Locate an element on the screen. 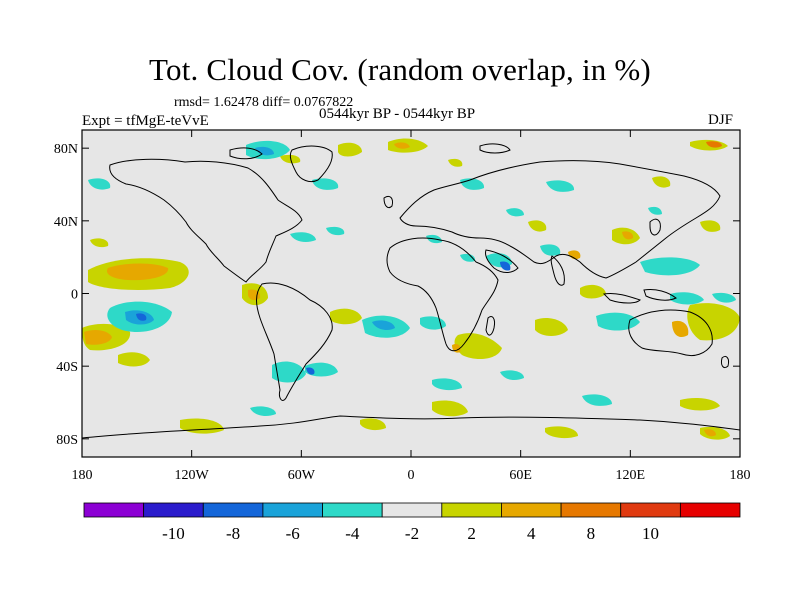 The image size is (800, 600). x-tick-label: 60W is located at coordinates (302, 475).